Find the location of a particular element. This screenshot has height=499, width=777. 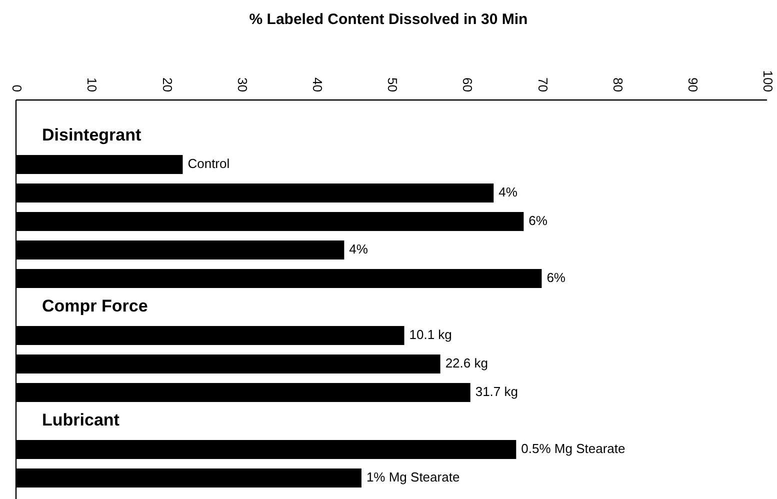

x-tick-label: 50 is located at coordinates (392, 85).